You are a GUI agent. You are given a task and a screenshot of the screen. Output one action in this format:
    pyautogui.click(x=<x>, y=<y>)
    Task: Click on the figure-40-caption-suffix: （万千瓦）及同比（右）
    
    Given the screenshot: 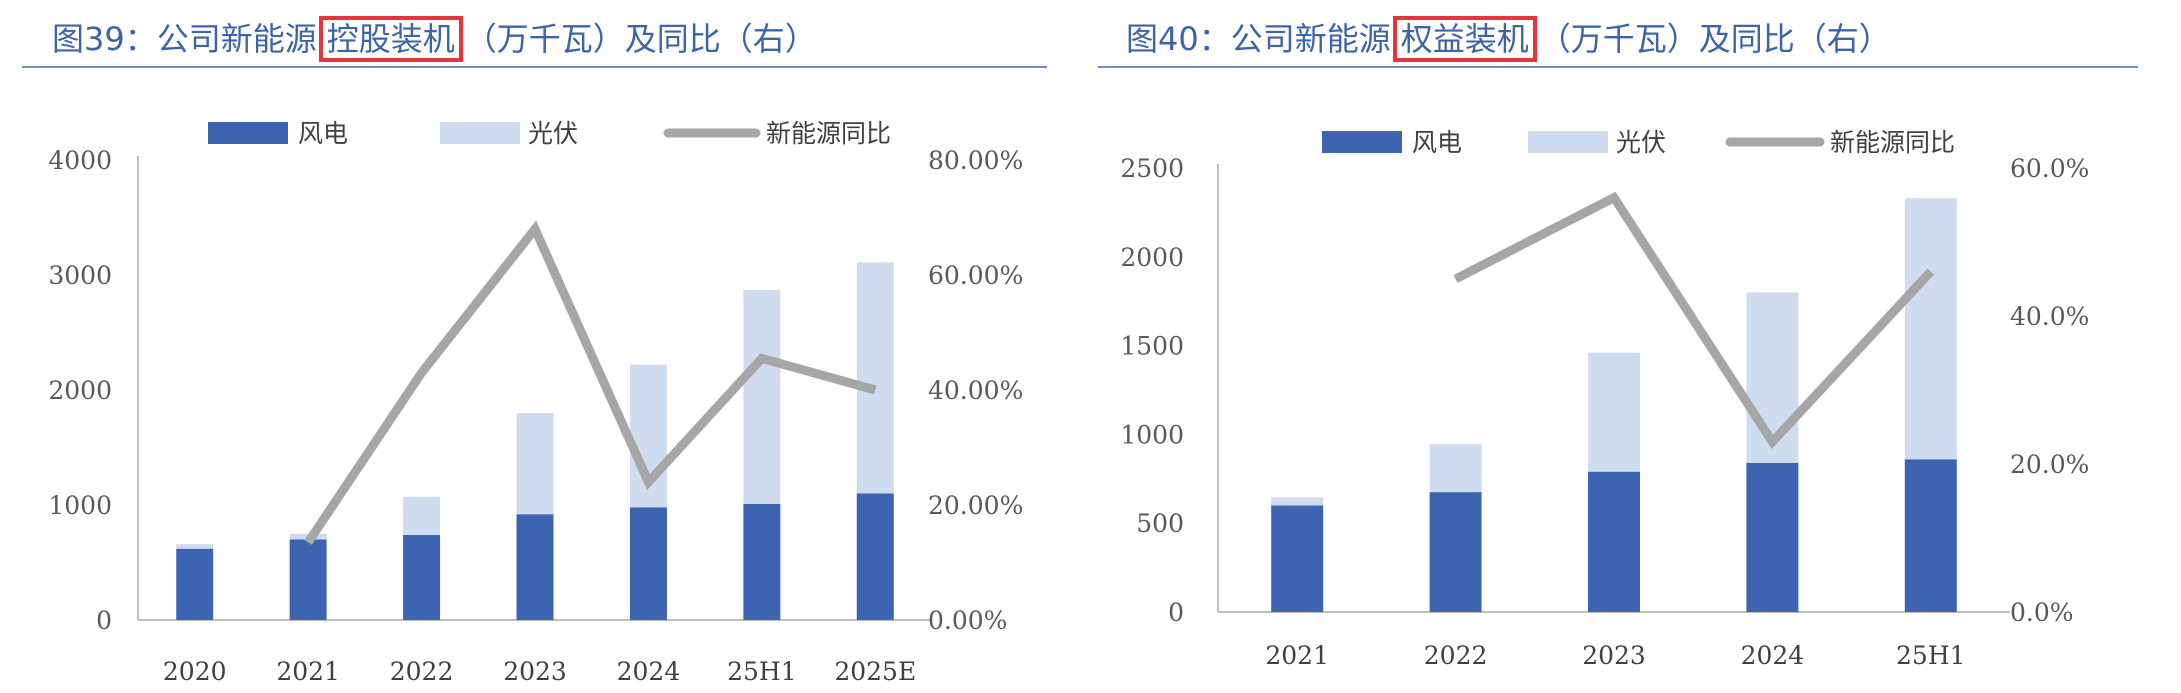 What is the action you would take?
    pyautogui.click(x=1714, y=39)
    